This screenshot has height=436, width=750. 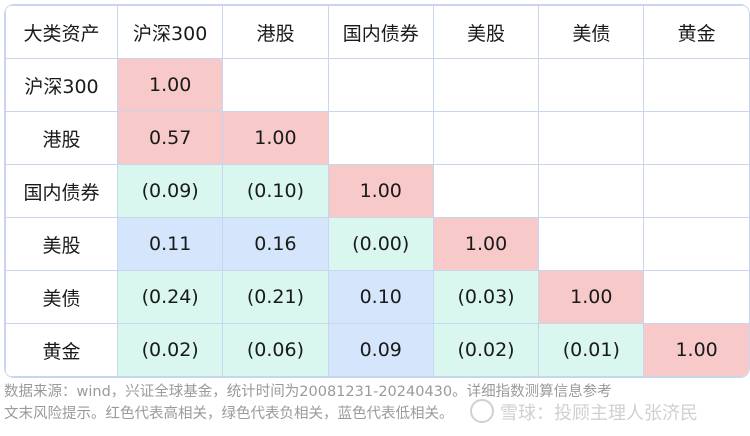 What do you see at coordinates (275, 244) in the screenshot?
I see `correlation-cell: 0.16` at bounding box center [275, 244].